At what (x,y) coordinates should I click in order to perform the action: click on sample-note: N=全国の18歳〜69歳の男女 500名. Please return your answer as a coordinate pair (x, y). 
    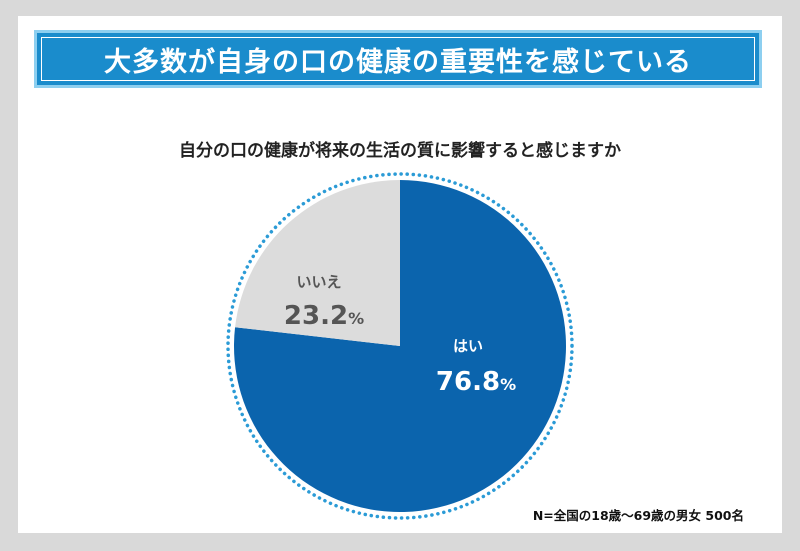
    Looking at the image, I should click on (638, 515).